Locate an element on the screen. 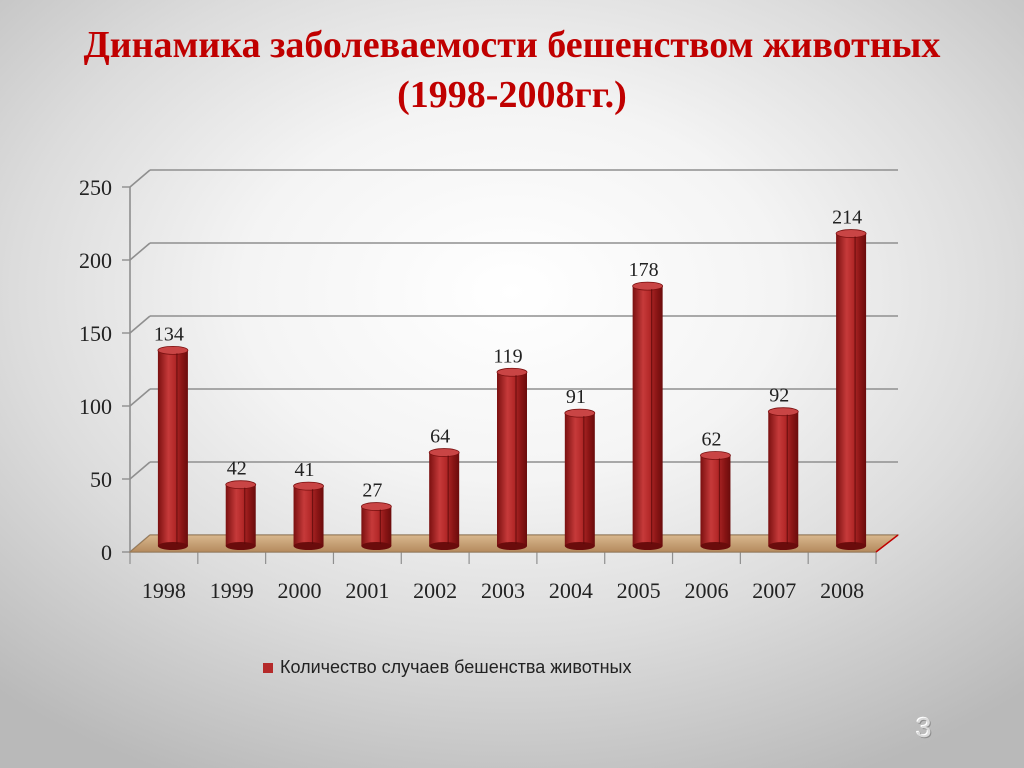 The height and width of the screenshot is (768, 1024). data-label: 214 is located at coordinates (847, 218).